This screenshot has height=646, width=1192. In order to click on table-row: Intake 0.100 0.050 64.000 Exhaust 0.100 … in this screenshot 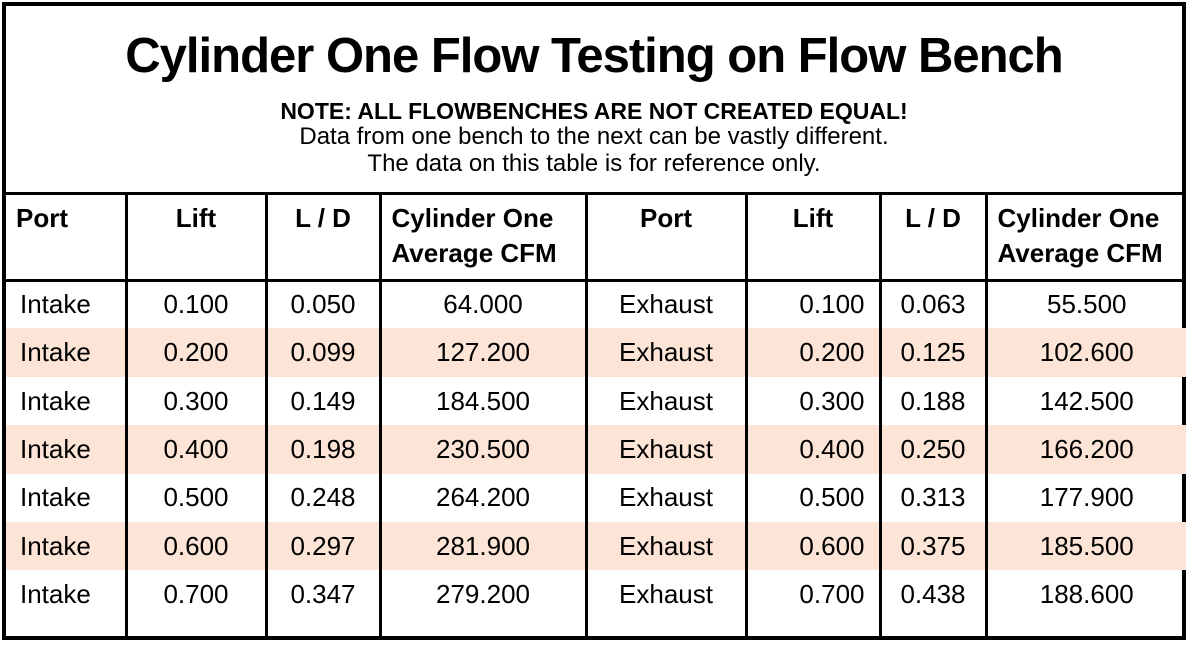, I will do `click(596, 304)`.